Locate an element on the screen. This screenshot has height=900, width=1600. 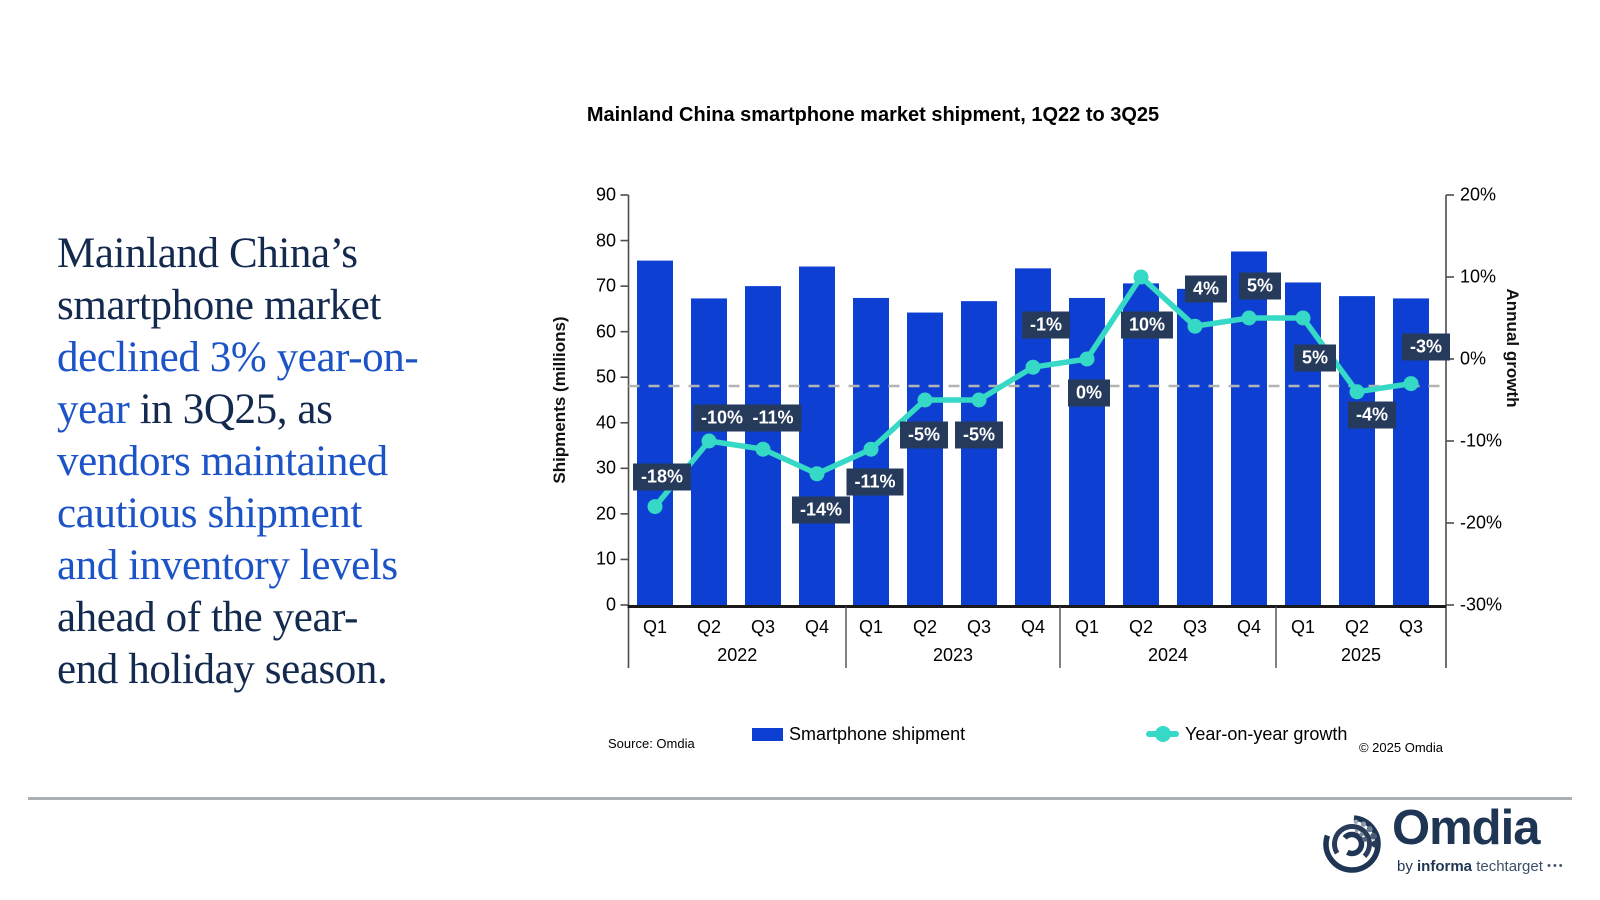
legend-line-dot is located at coordinates (1162, 734).